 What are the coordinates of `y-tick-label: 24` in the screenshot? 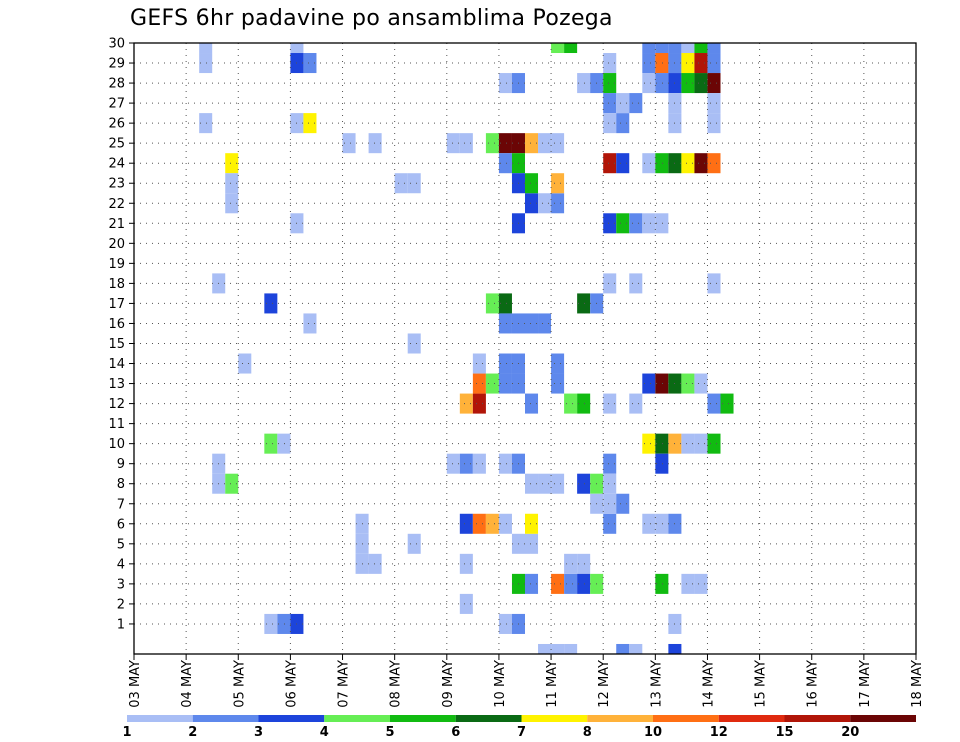 It's located at (116, 164).